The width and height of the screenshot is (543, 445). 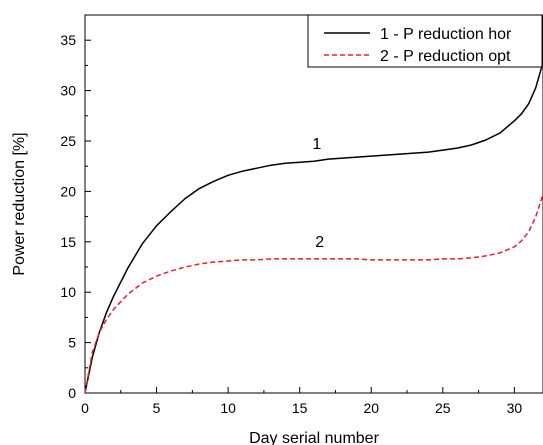 What do you see at coordinates (72, 343) in the screenshot?
I see `y-tick-label: 5` at bounding box center [72, 343].